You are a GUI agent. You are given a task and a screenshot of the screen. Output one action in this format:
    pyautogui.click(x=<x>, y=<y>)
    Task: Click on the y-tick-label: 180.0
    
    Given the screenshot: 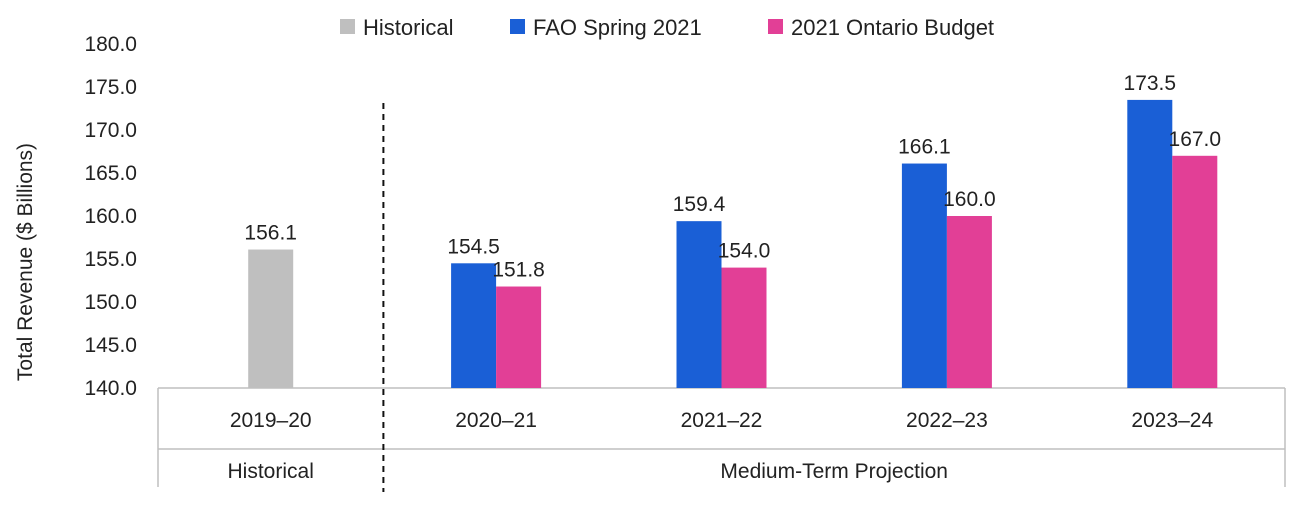 What is the action you would take?
    pyautogui.click(x=110, y=44)
    